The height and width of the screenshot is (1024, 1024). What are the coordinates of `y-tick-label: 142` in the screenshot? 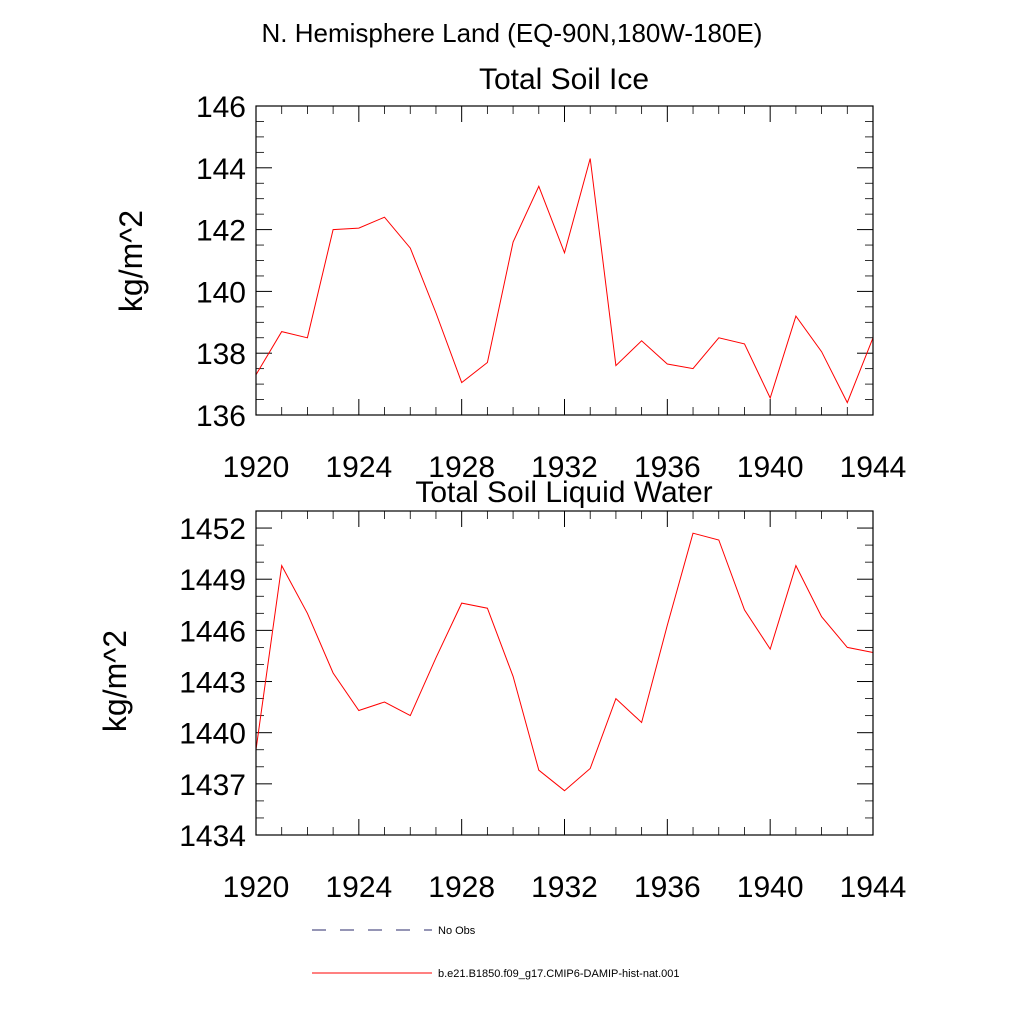 It's located at (221, 231).